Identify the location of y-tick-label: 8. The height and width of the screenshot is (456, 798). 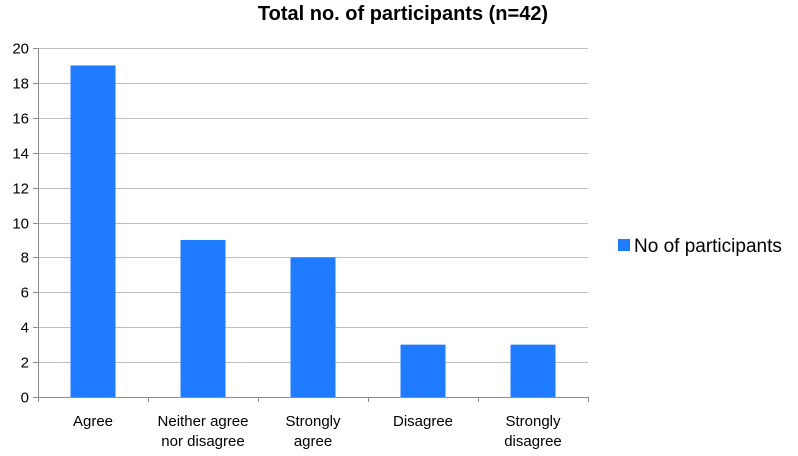
(25, 258).